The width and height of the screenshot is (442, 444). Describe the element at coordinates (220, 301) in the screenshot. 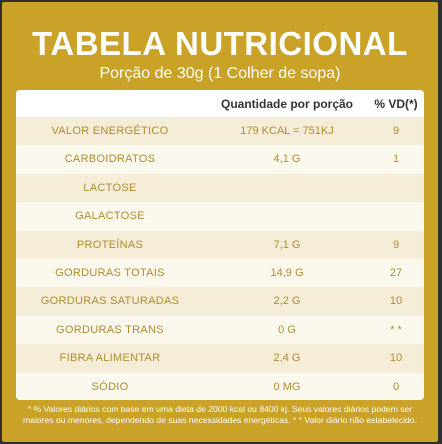

I see `table-row: GORDURAS SATURADAS 2,2 G 10` at that location.